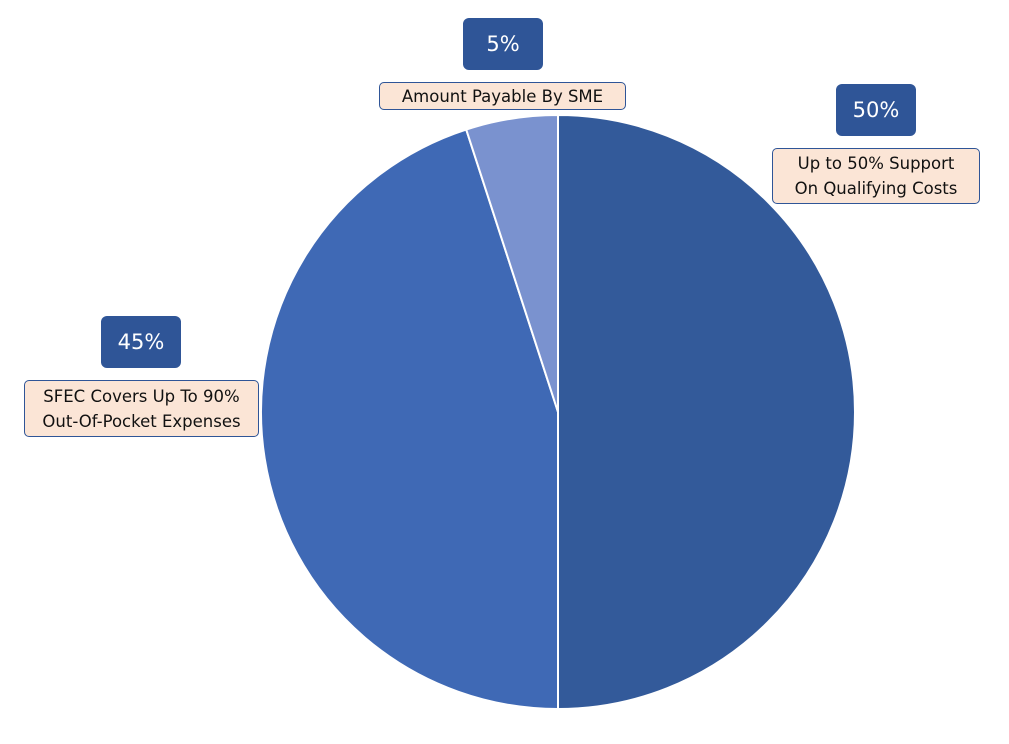 The image size is (1009, 744). I want to click on category-label: Up to 50% Support On Qualifying Costs, so click(876, 176).